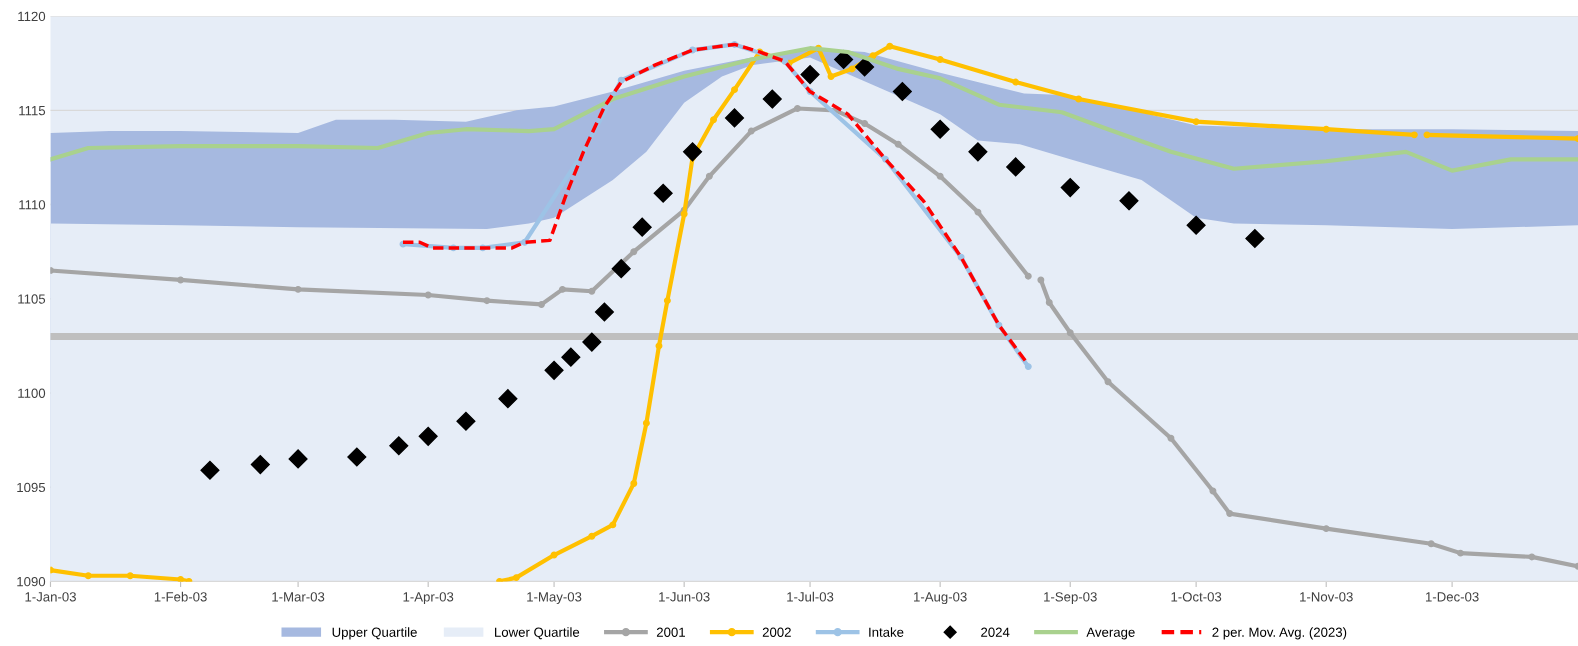 This screenshot has height=646, width=1578. Describe the element at coordinates (298, 597) in the screenshot. I see `x-tick-label: 1-Mar-03` at that location.